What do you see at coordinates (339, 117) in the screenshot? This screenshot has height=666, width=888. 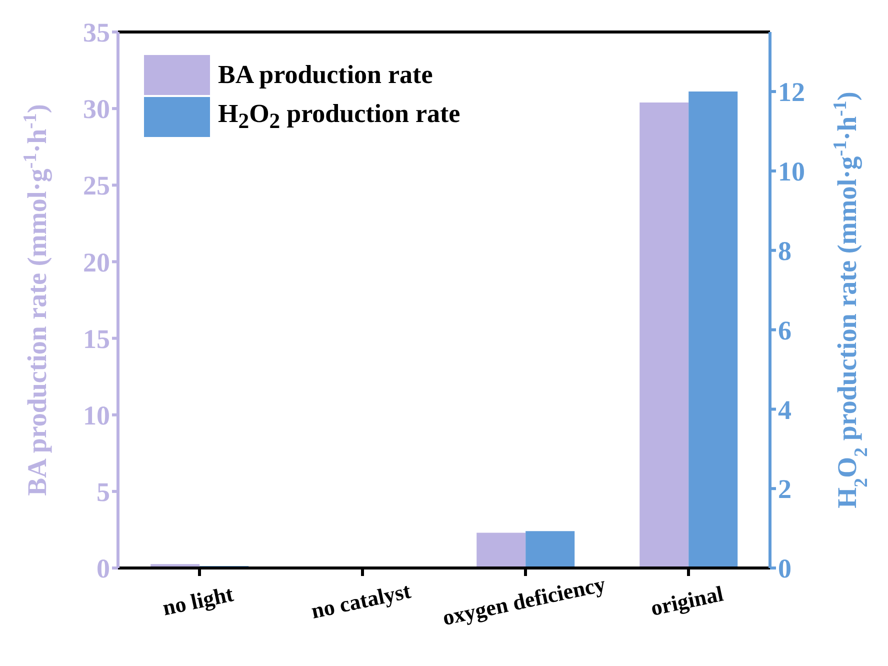 I see `legend-label: H$_{2}$O$_{2}$ production rate` at bounding box center [339, 117].